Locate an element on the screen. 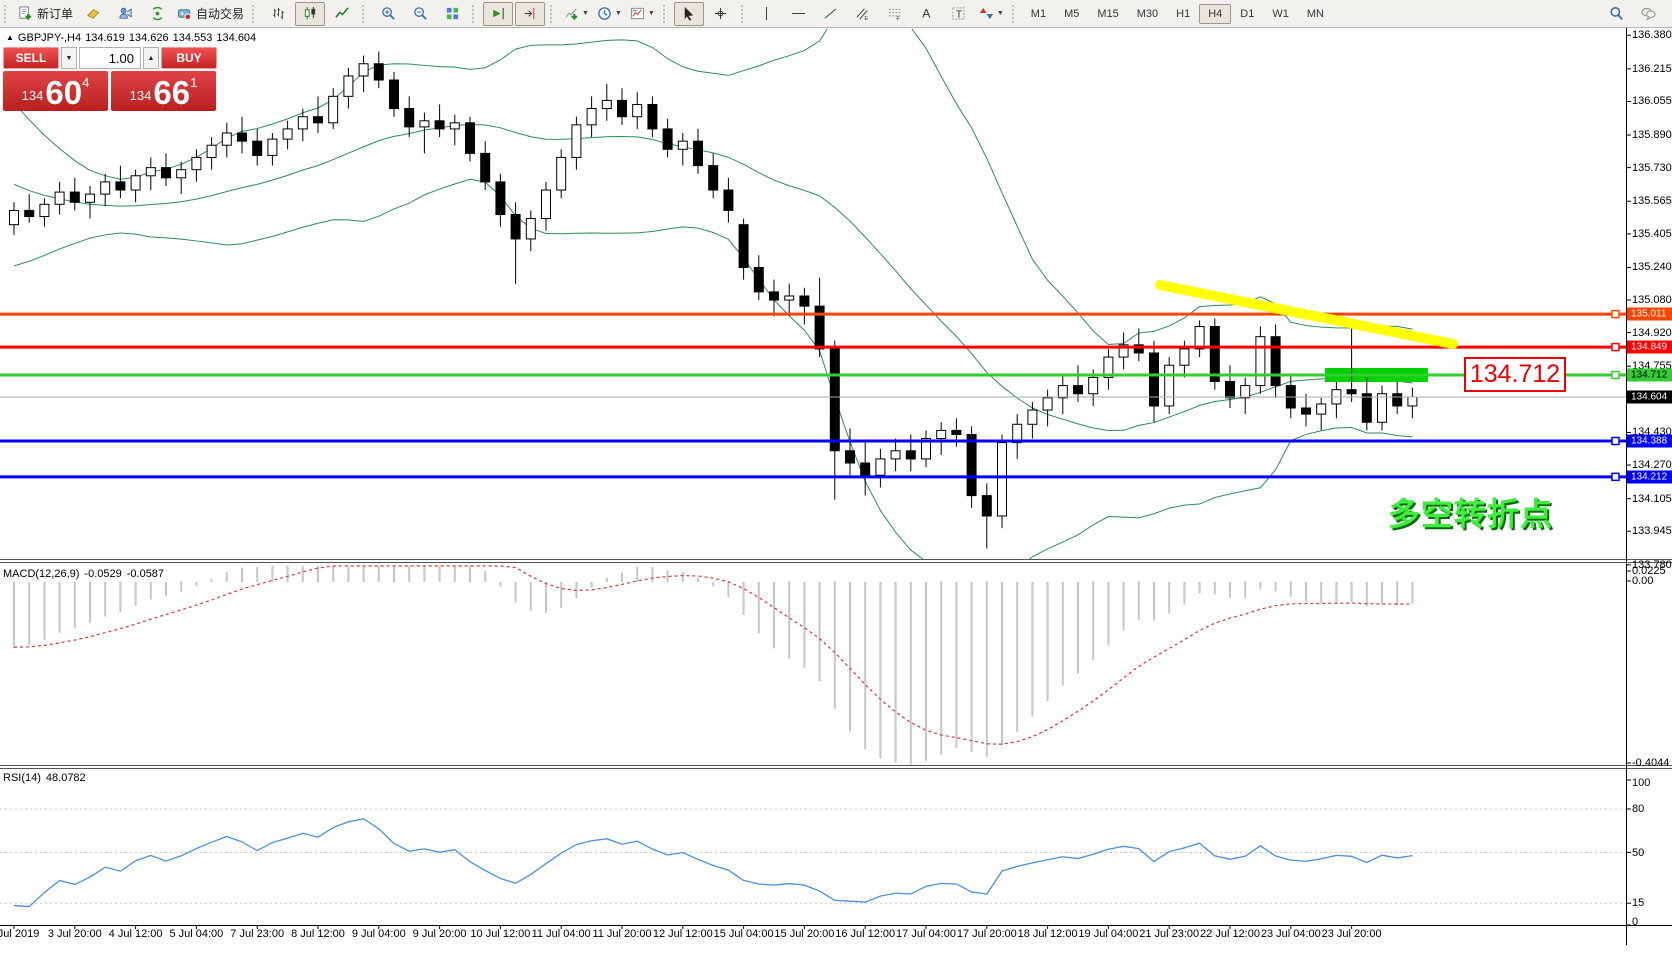  horizontal-line-button is located at coordinates (799, 14).